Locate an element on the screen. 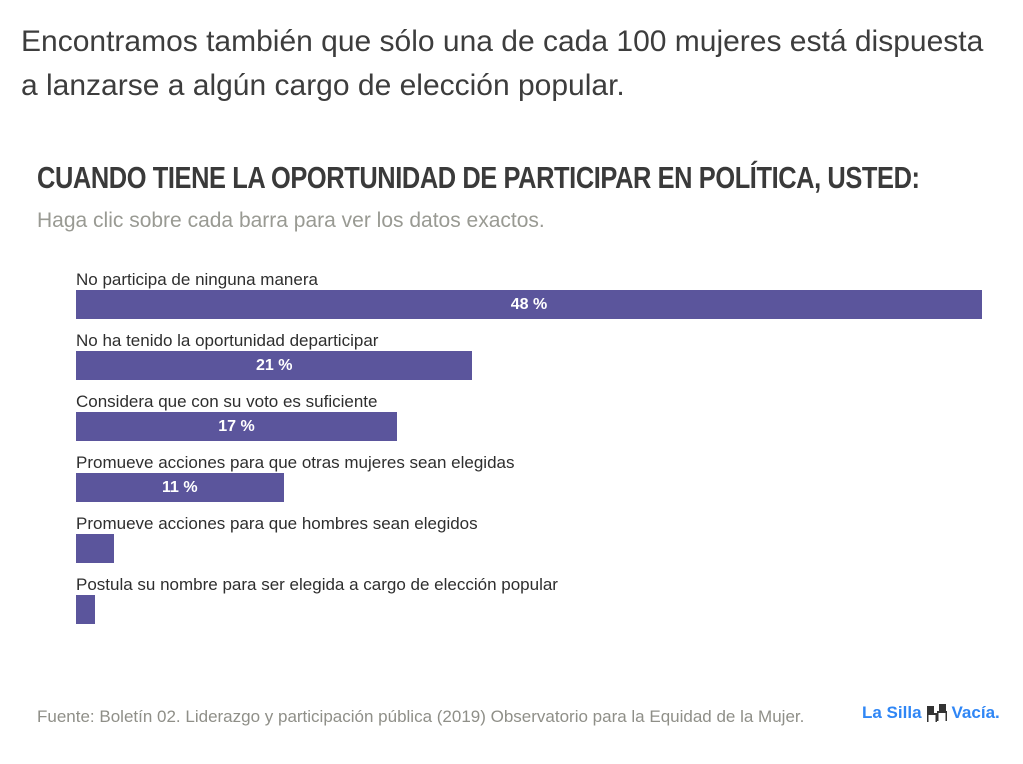  bar-value-label: 21 % is located at coordinates (274, 365).